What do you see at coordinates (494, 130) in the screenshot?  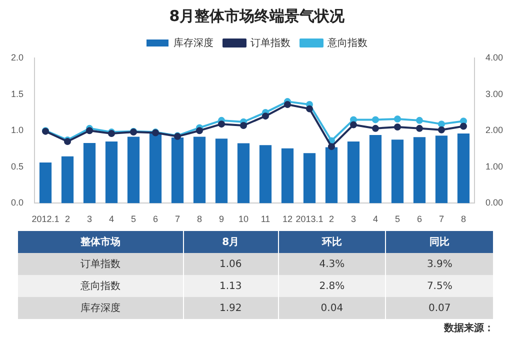 I see `y2-tick-label: 2.00` at bounding box center [494, 130].